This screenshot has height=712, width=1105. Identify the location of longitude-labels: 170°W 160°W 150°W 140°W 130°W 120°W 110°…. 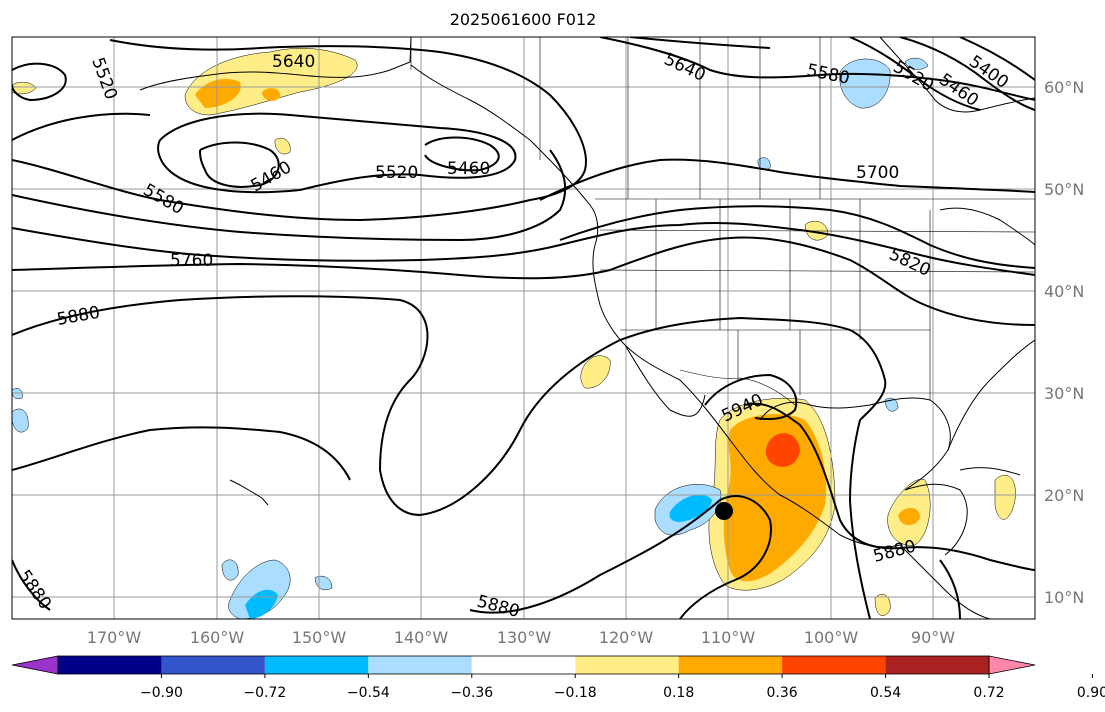
(521, 637).